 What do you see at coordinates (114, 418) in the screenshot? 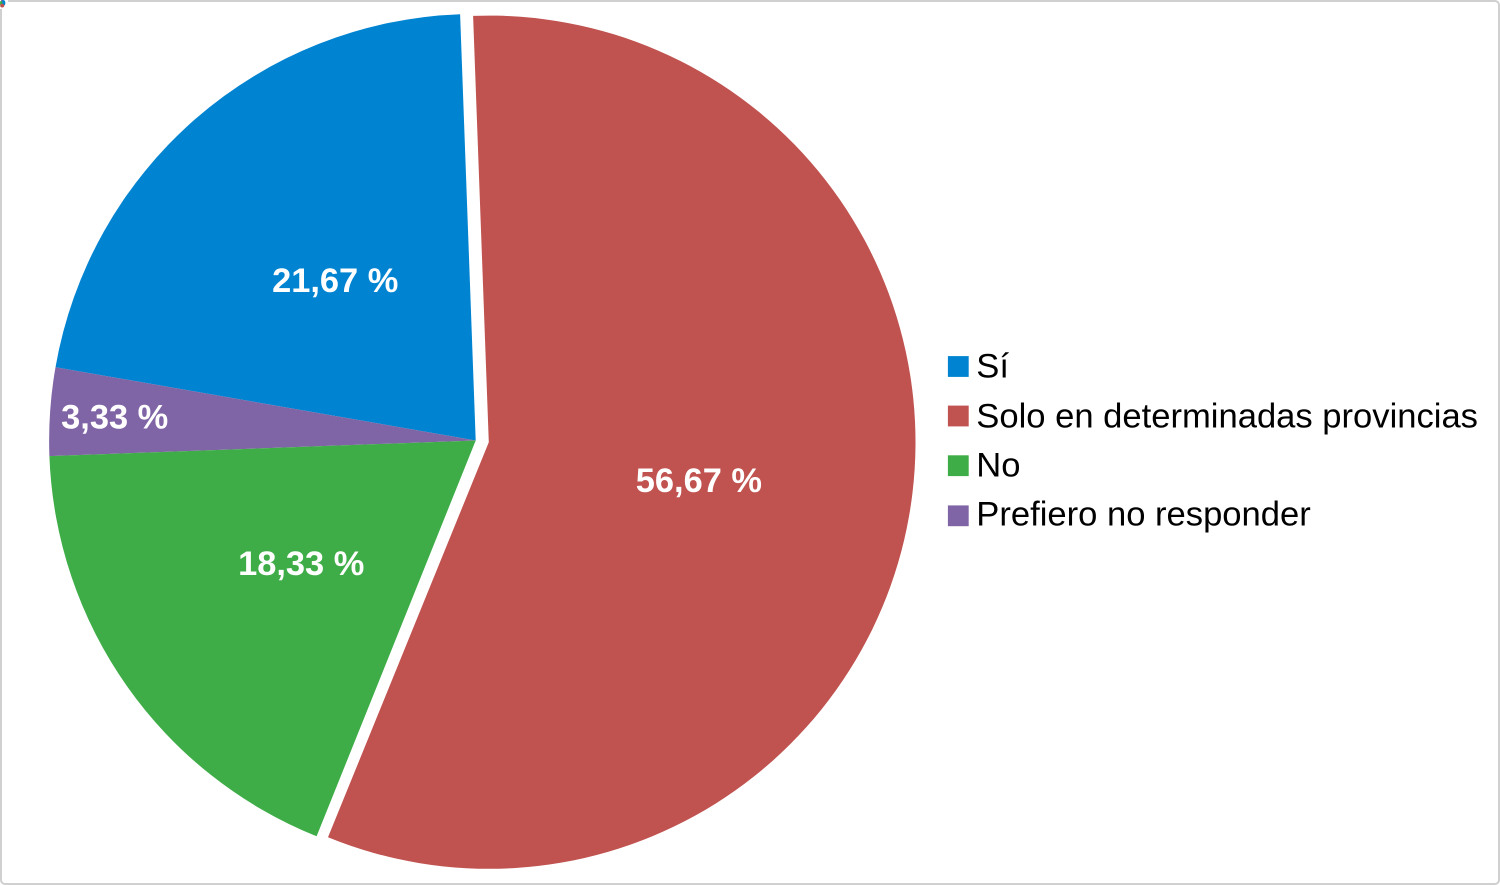
I see `svg-text: 3,33 %` at bounding box center [114, 418].